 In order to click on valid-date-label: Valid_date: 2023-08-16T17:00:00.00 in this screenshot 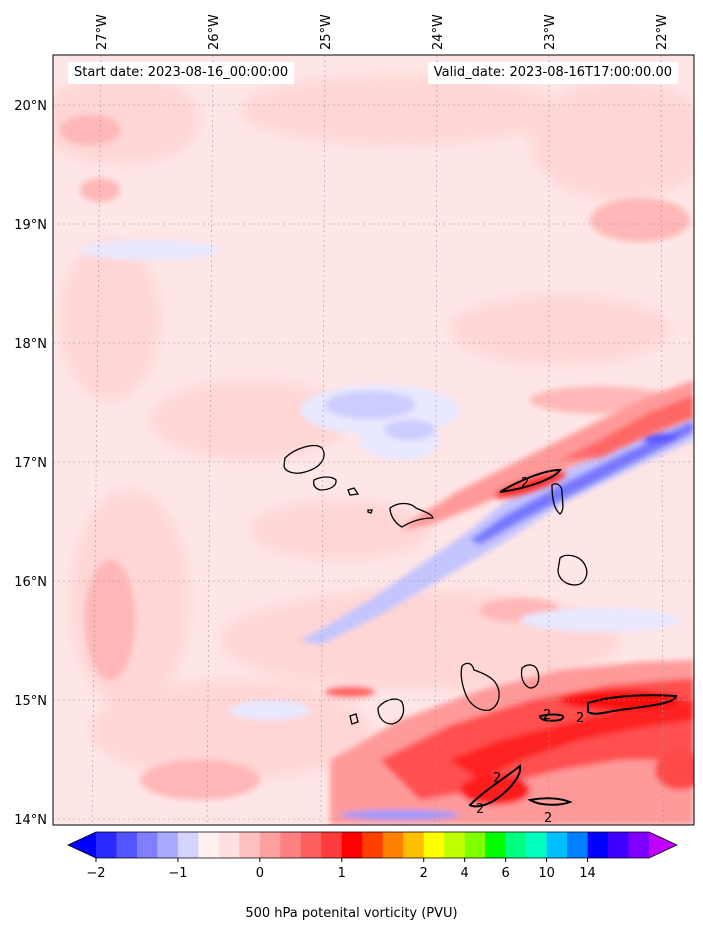, I will do `click(552, 73)`.